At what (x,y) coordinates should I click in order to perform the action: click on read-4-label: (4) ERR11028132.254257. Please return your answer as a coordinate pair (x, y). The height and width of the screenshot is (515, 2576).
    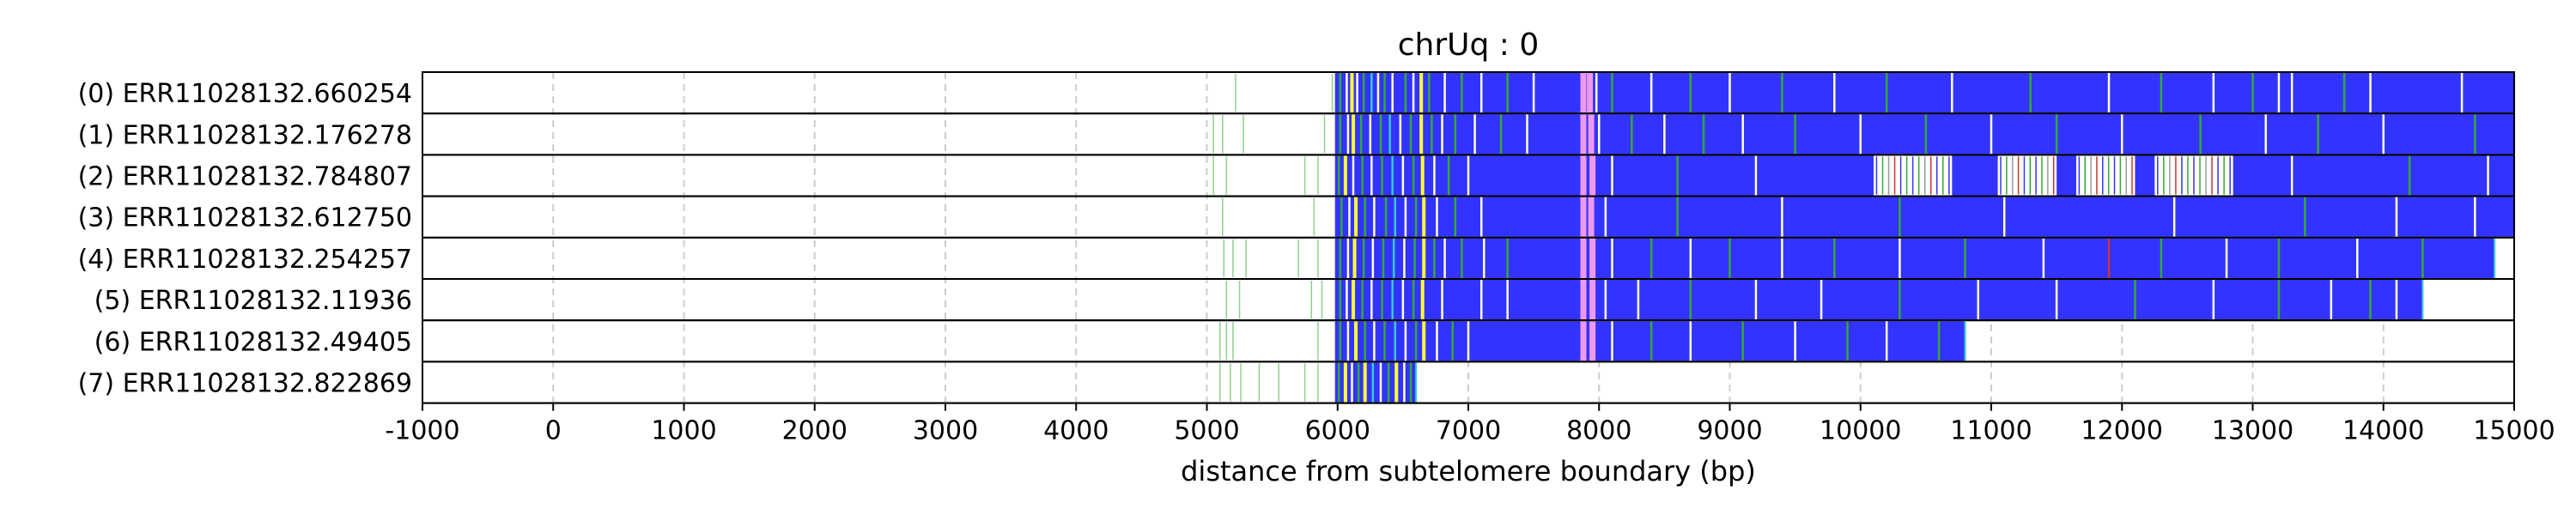
    Looking at the image, I should click on (245, 260).